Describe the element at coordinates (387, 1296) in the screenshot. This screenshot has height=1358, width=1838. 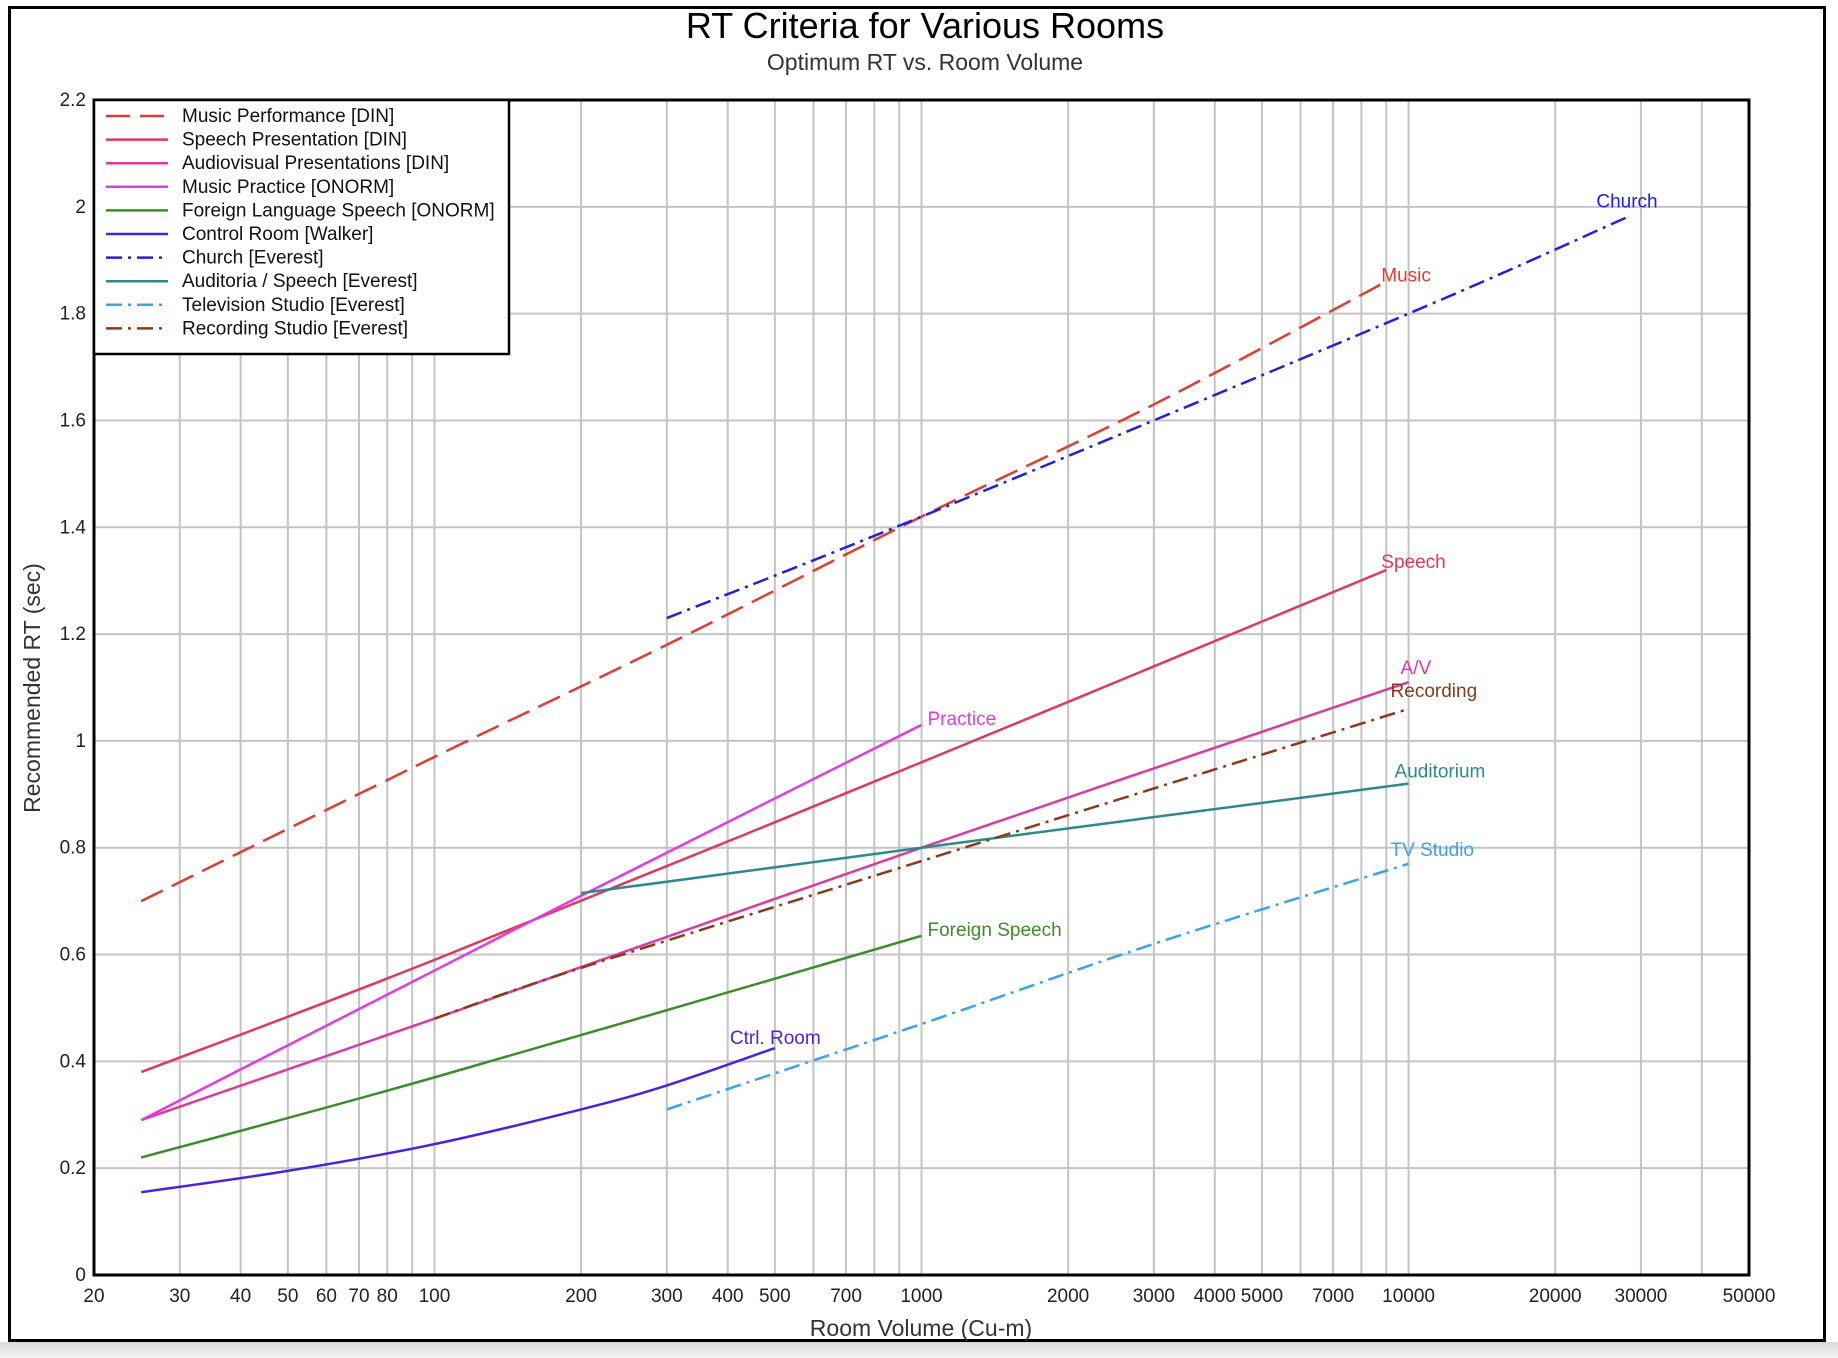
I see `x-tick-label: 80` at that location.